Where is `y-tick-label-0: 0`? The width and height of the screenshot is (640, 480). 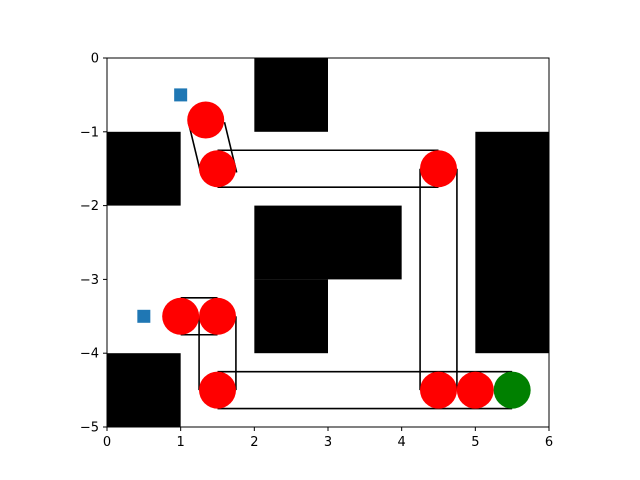
y-tick-label-0: 0 is located at coordinates (95, 59).